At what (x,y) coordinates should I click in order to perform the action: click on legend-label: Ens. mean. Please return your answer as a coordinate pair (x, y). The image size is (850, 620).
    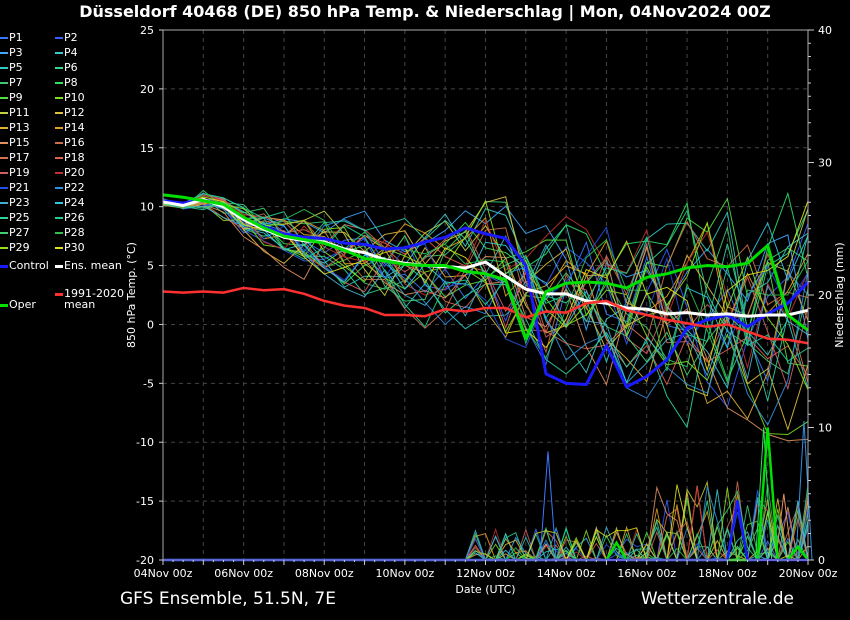
    Looking at the image, I should click on (93, 265).